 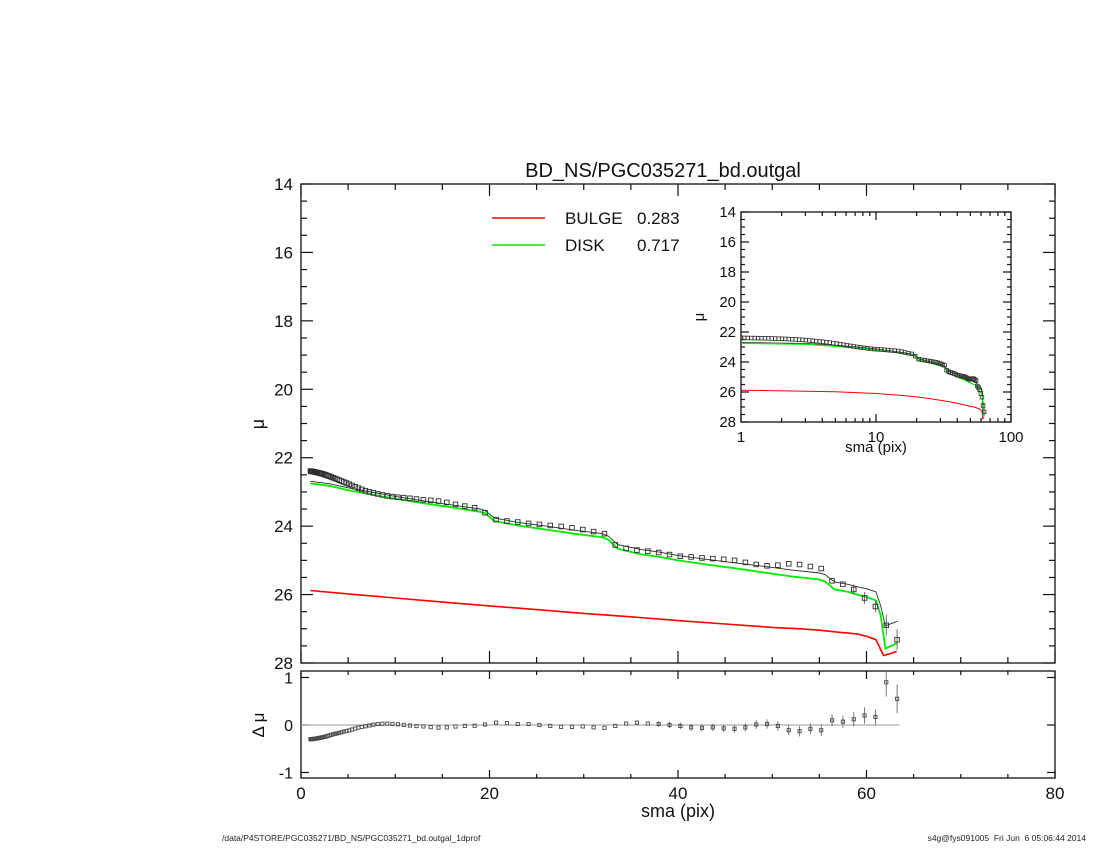 What do you see at coordinates (727, 272) in the screenshot?
I see `inset-y-tick-label: 18` at bounding box center [727, 272].